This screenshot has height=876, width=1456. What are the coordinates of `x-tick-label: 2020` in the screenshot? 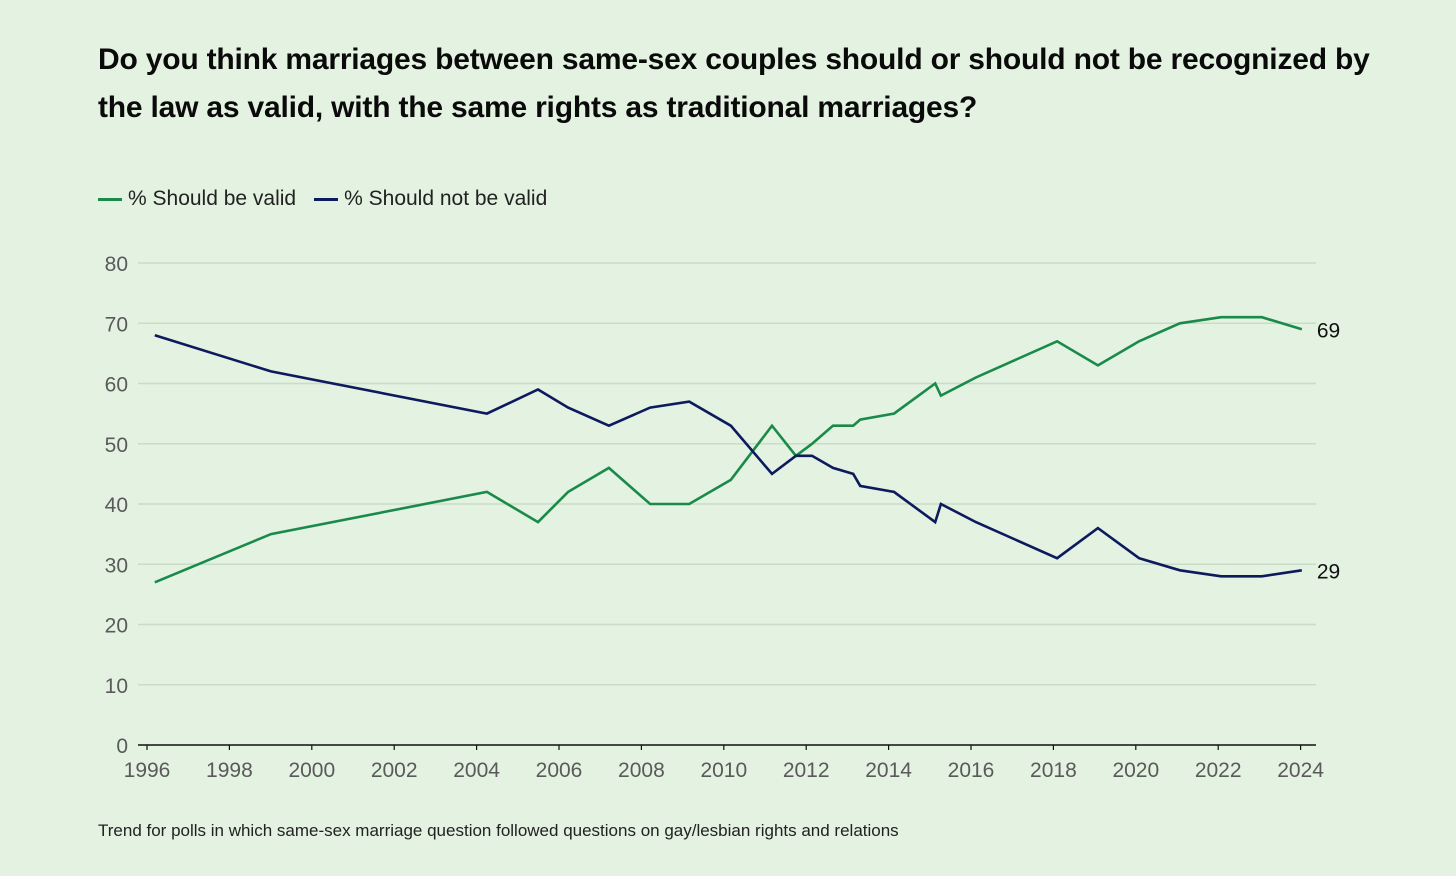 It's located at (1135, 770).